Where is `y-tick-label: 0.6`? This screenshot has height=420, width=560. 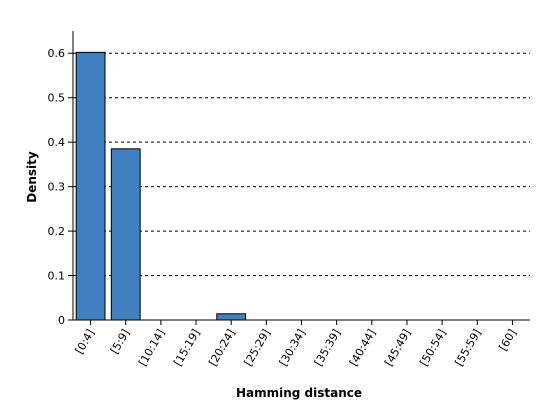 y-tick-label: 0.6 is located at coordinates (57, 53).